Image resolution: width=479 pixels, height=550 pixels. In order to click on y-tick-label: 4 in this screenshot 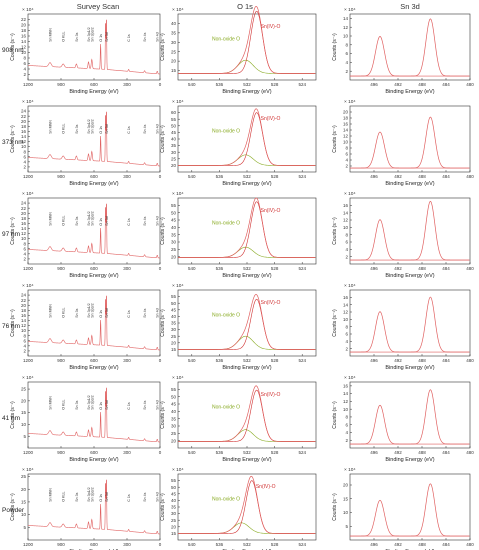, I will do `click(346, 62)`.